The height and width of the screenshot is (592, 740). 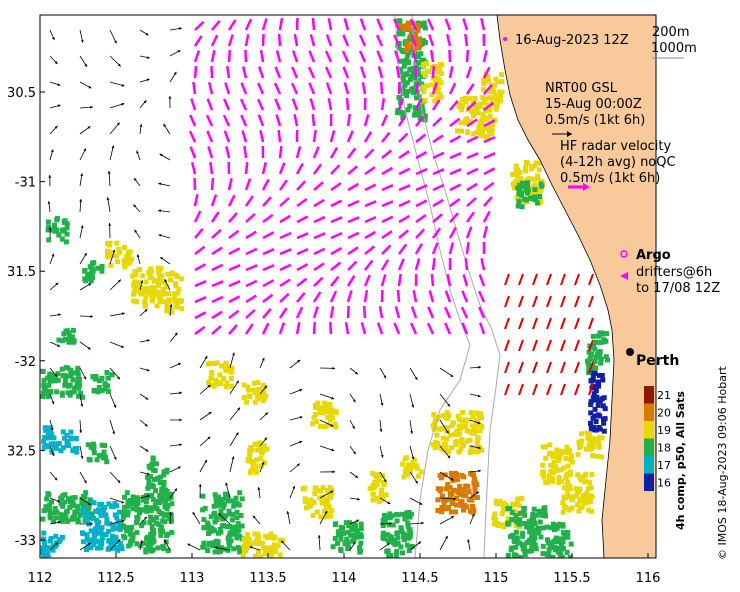 I want to click on depth-1000m-label: 1000m, so click(x=674, y=48).